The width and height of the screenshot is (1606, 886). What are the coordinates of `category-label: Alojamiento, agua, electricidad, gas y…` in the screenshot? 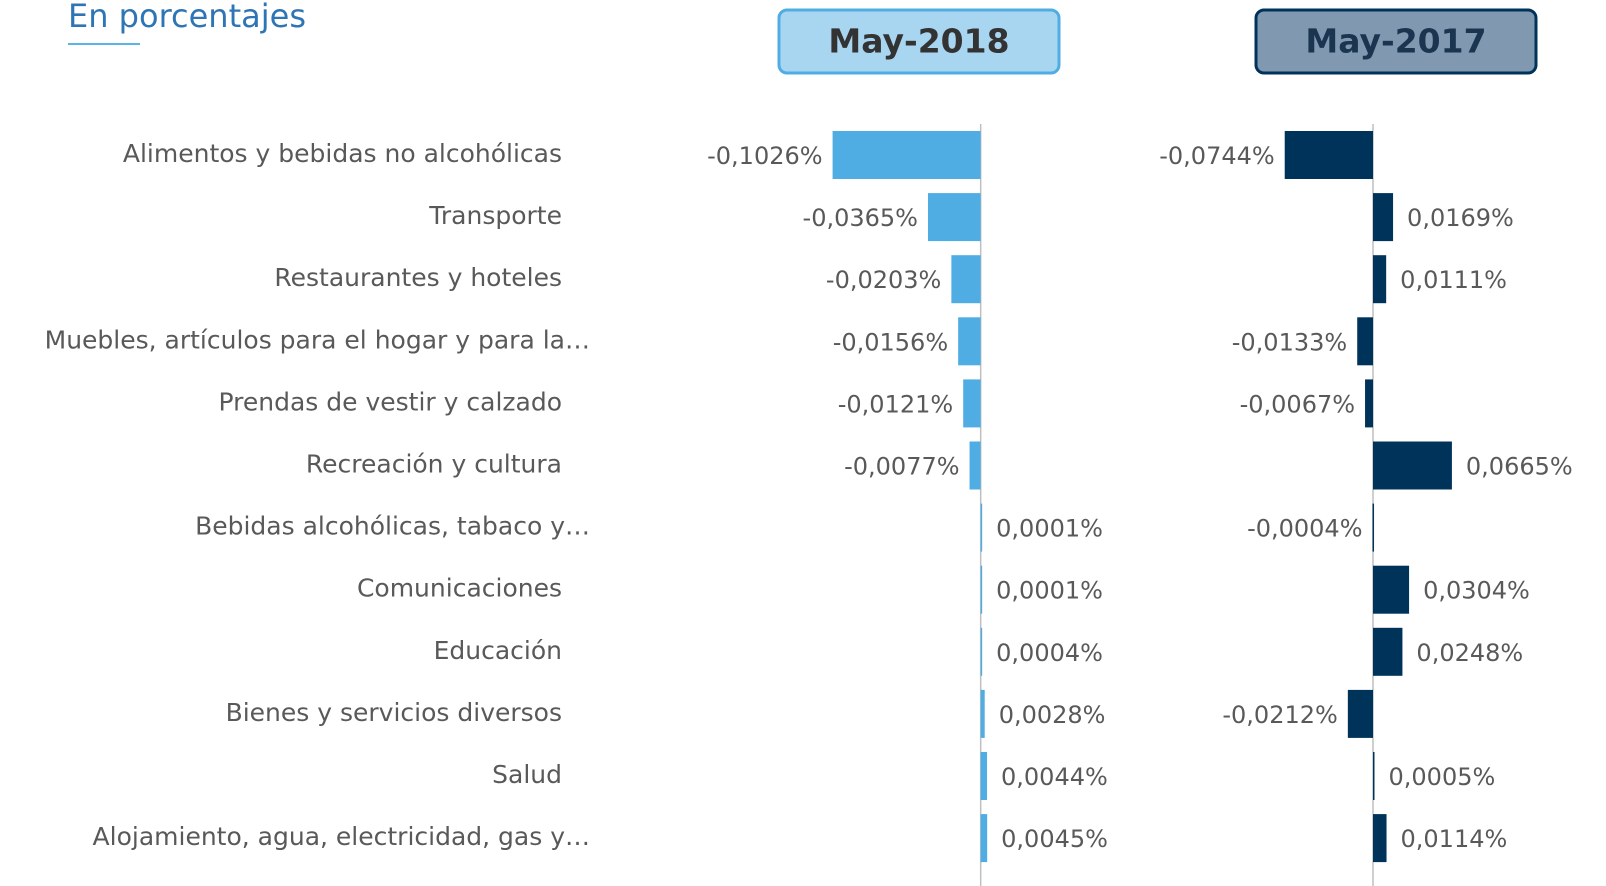 It's located at (341, 836).